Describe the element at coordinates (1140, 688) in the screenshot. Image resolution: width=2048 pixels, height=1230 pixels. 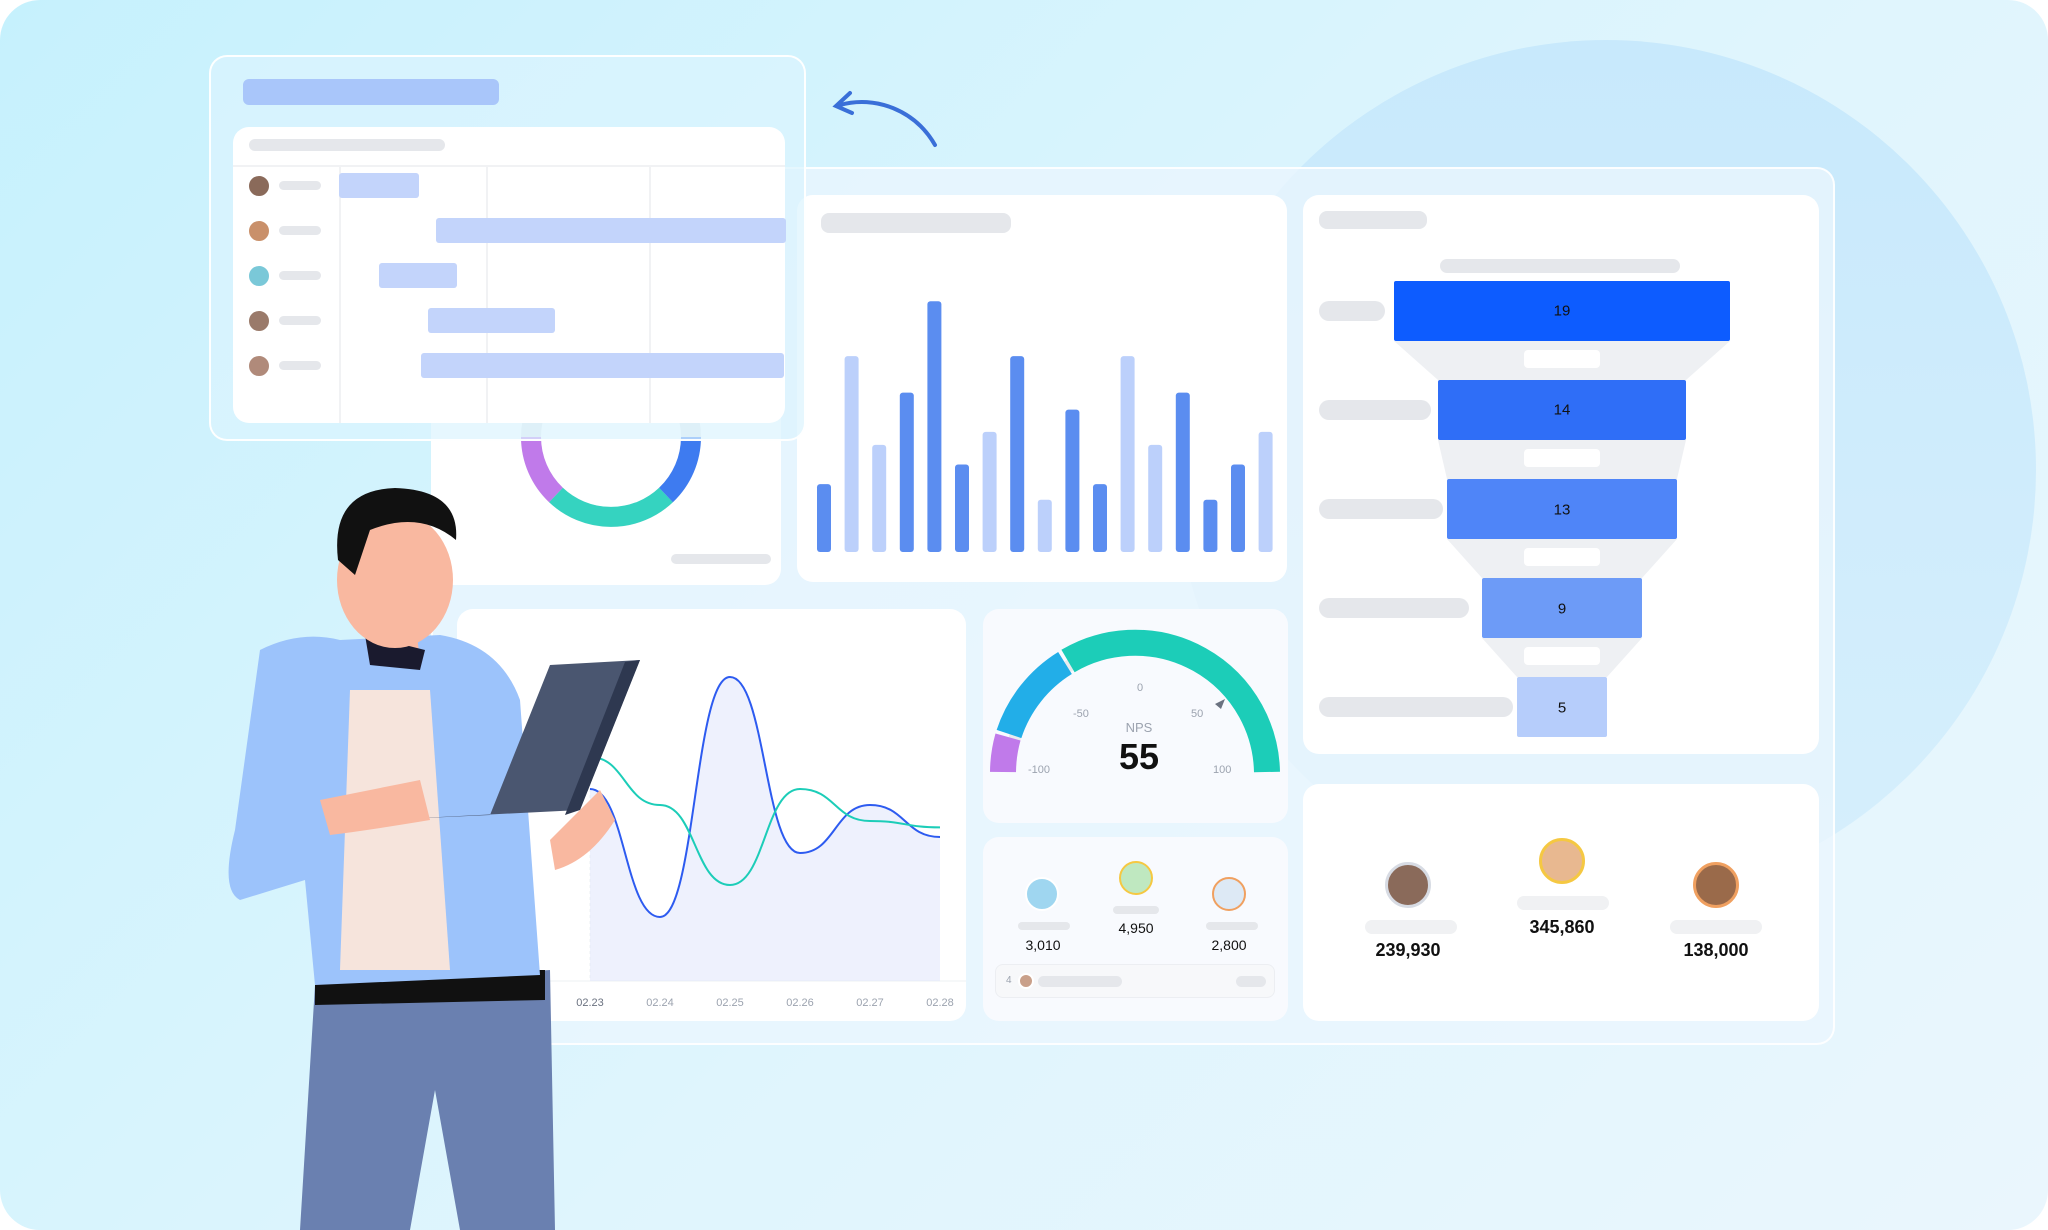
I see `svg-text: 0` at that location.